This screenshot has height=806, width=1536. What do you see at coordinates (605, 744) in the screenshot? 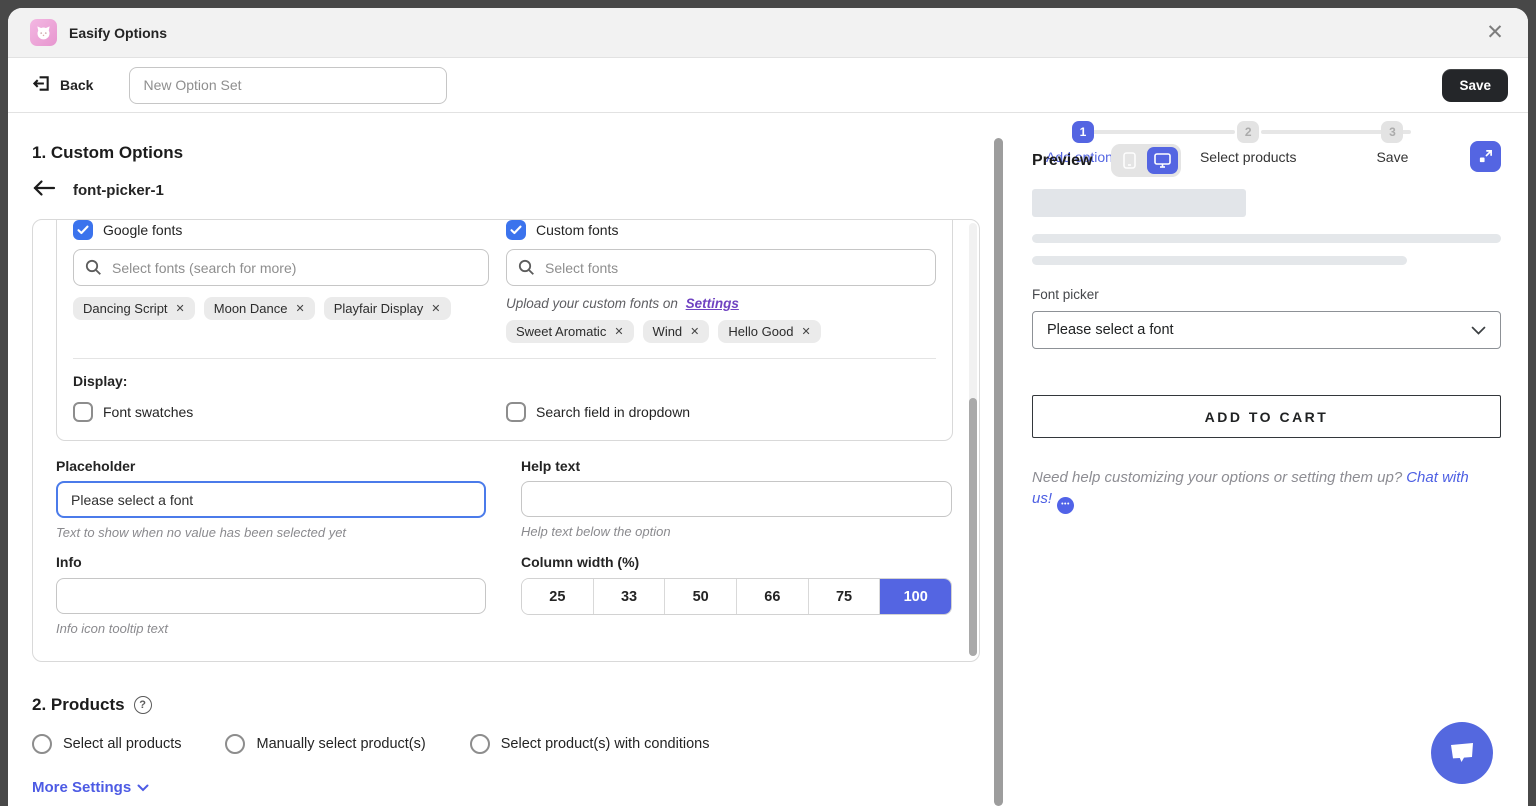
I see `radio-label: Select product(s) with conditions` at bounding box center [605, 744].